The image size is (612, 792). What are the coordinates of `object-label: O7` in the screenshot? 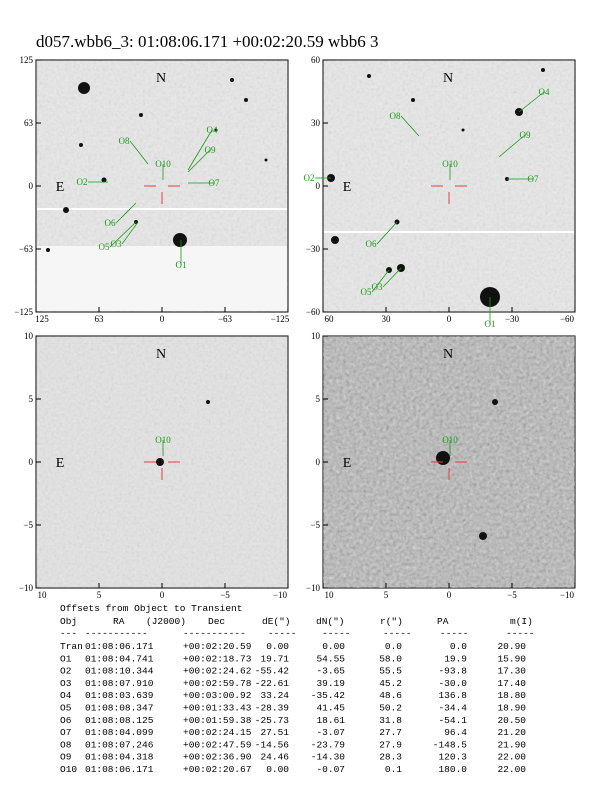 It's located at (533, 179).